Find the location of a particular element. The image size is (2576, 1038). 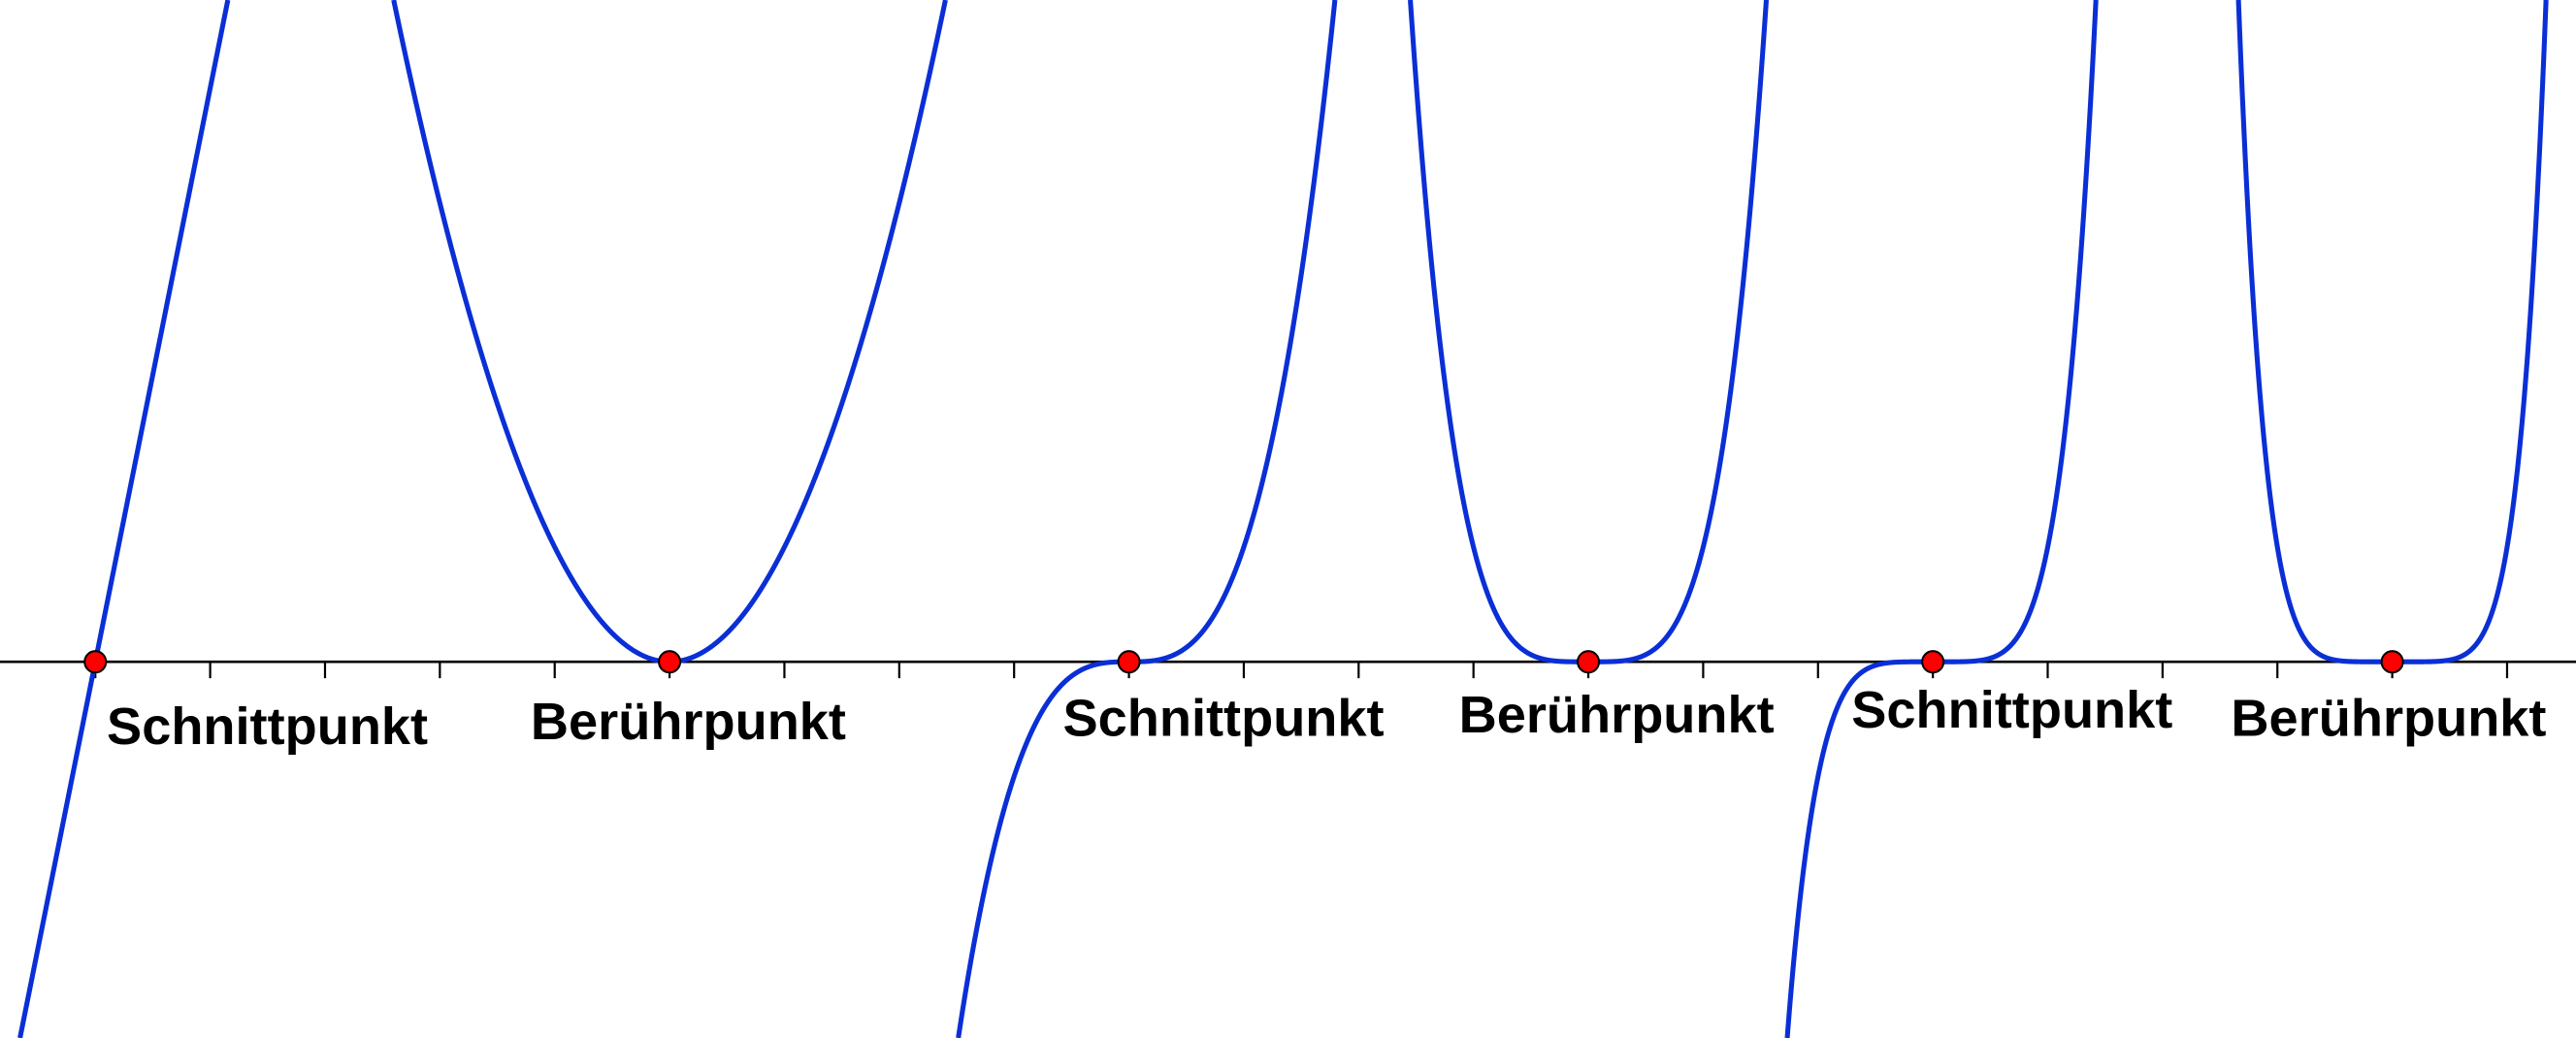

label-root-4: Berührpunkt is located at coordinates (1617, 715).